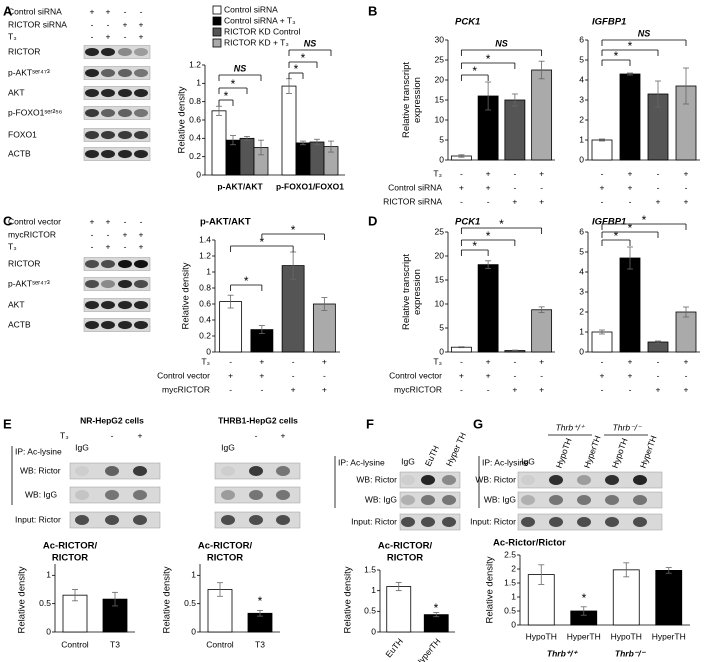 The width and height of the screenshot is (713, 662). I want to click on y-tick-label: 0.8, so click(195, 101).